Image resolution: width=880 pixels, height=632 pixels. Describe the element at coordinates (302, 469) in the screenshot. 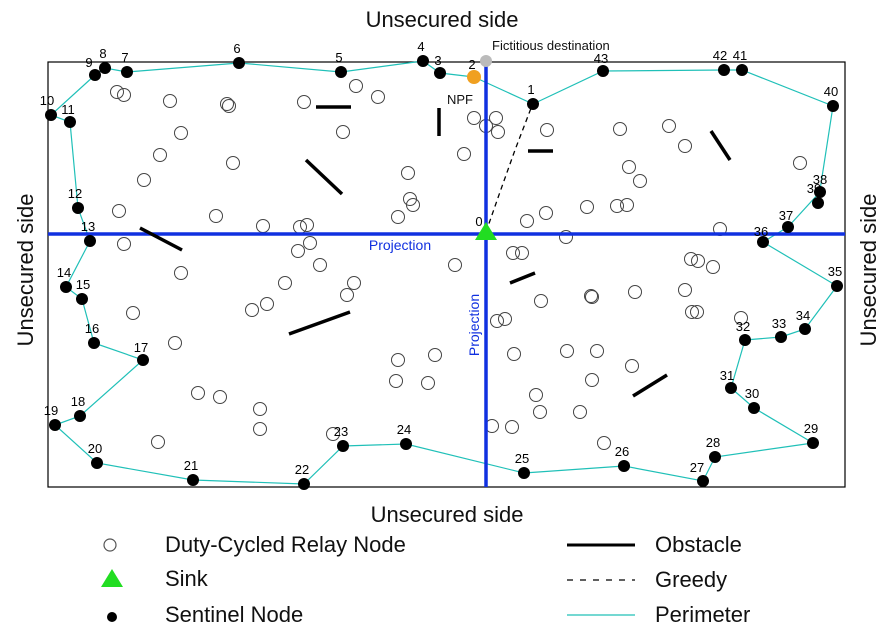

I see `sentinel-node-label: 22` at that location.